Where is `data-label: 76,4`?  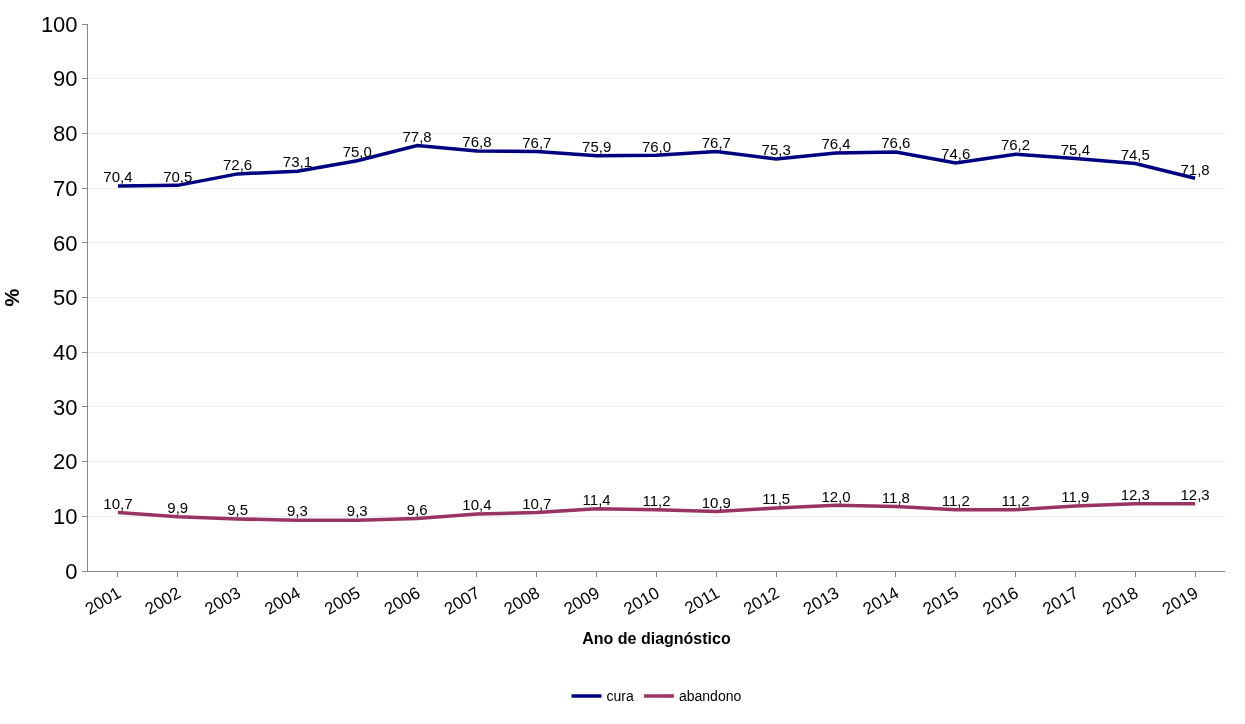 data-label: 76,4 is located at coordinates (836, 144).